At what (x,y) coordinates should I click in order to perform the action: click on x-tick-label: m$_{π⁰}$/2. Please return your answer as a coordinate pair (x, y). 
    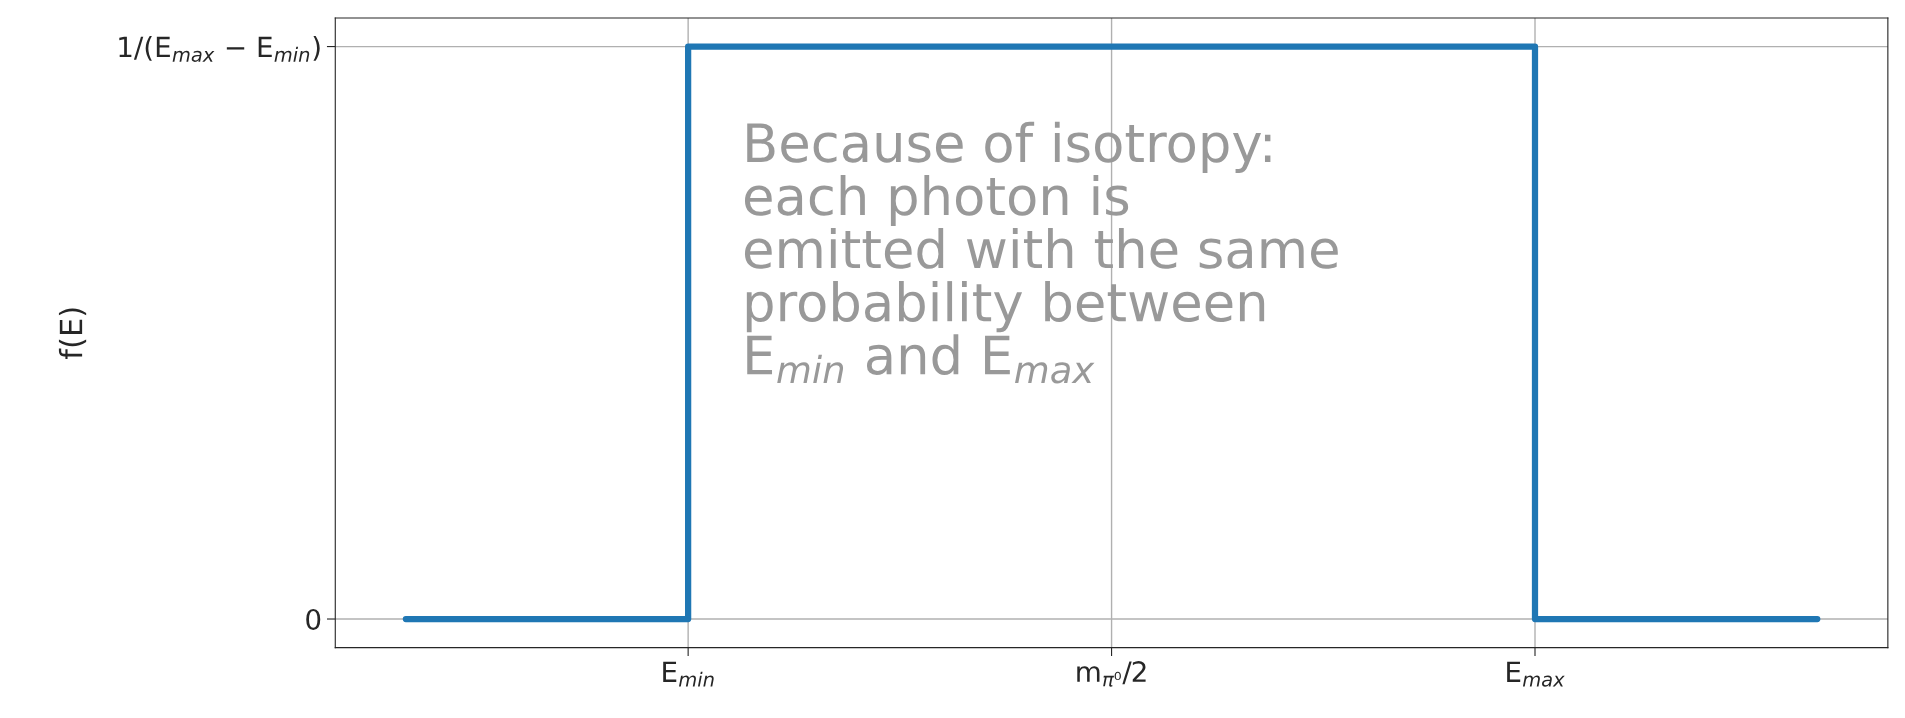
    Looking at the image, I should click on (1111, 674).